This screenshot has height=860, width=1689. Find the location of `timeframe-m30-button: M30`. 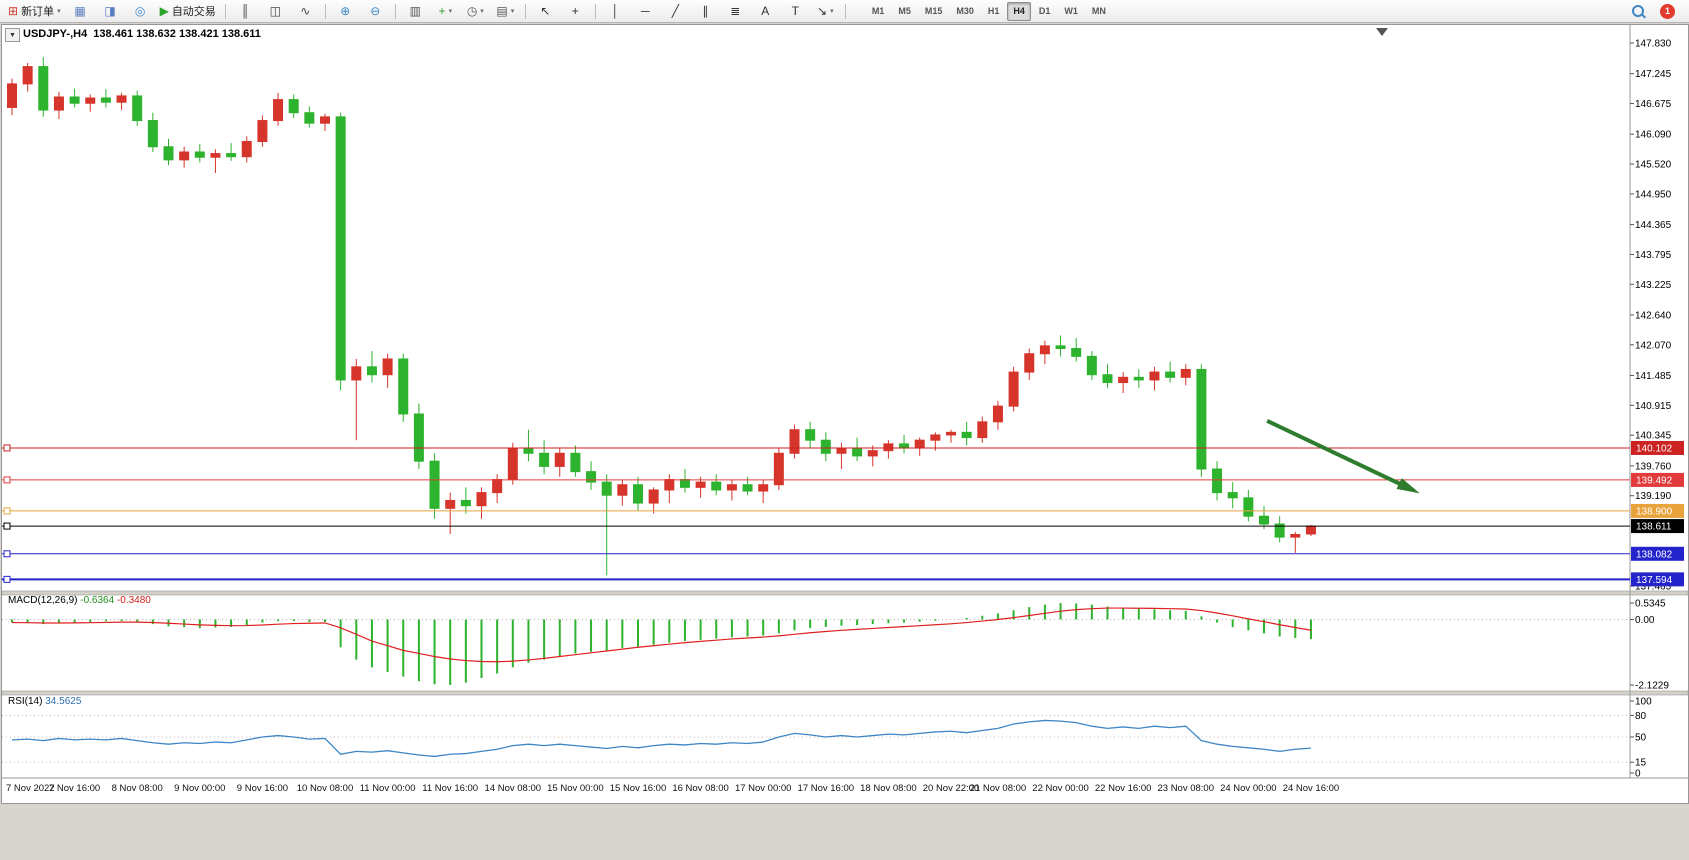

timeframe-m30-button: M30 is located at coordinates (965, 11).